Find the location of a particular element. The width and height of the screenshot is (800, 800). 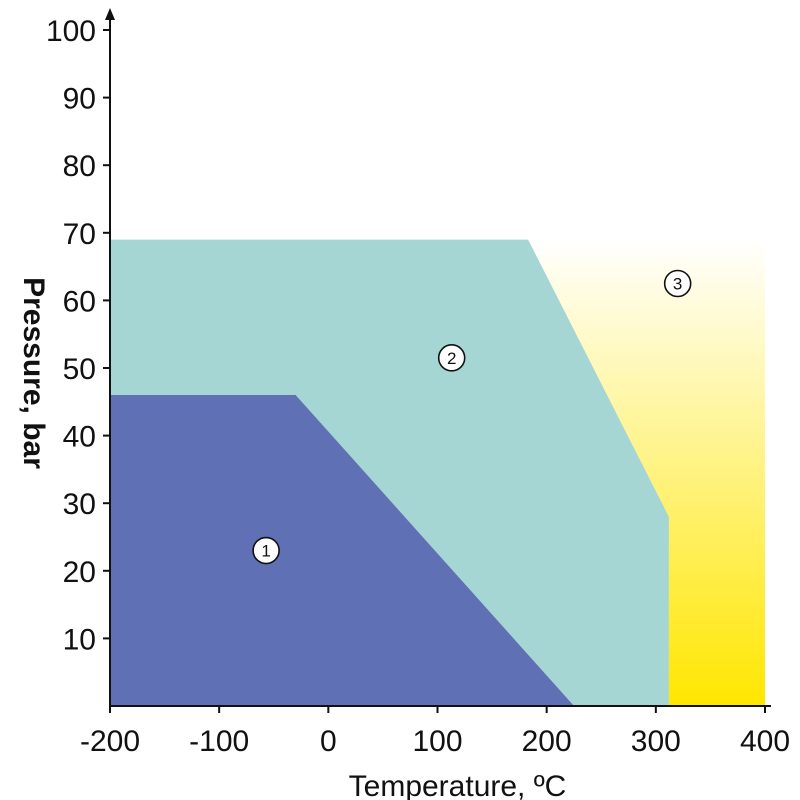

region-label-1: 1 is located at coordinates (266, 550).